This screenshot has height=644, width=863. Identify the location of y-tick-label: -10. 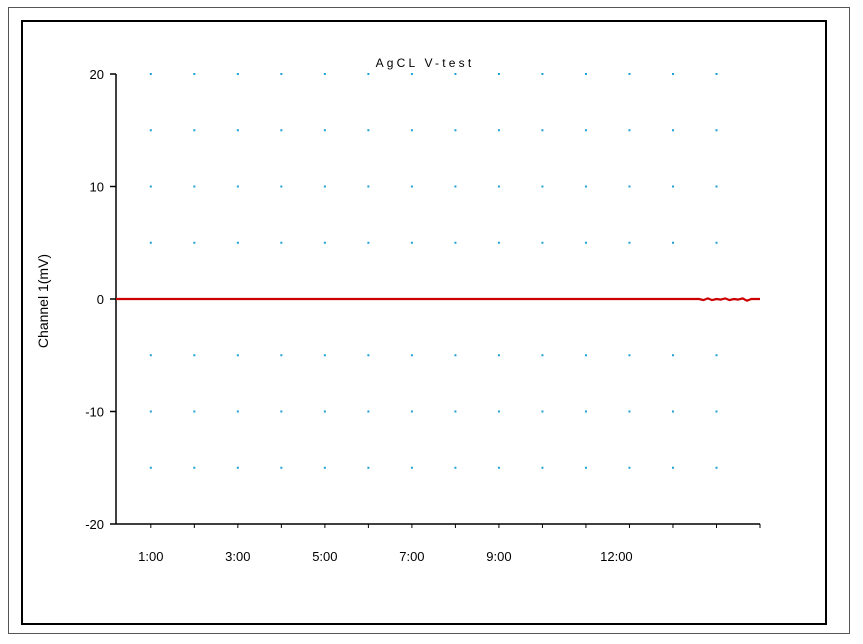
(94, 412).